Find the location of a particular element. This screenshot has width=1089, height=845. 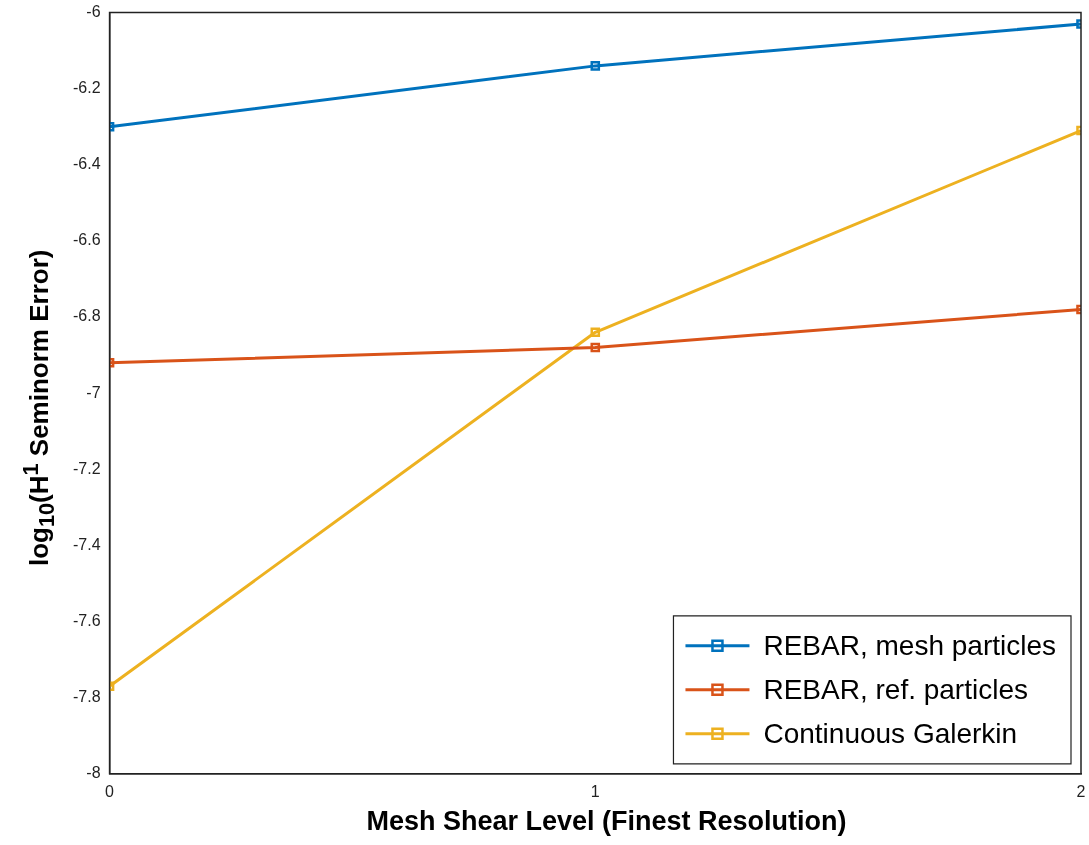

y-tick-label: -6.4 is located at coordinates (86, 164).